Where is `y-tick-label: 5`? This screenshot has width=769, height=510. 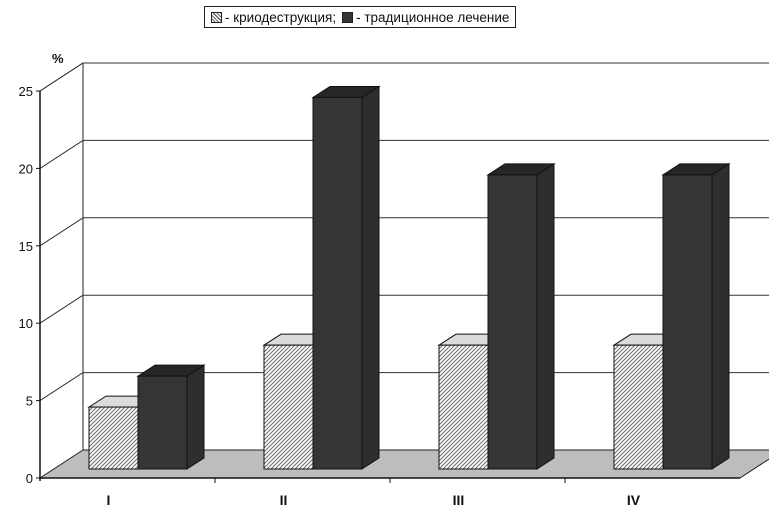
y-tick-label: 5 is located at coordinates (29, 401).